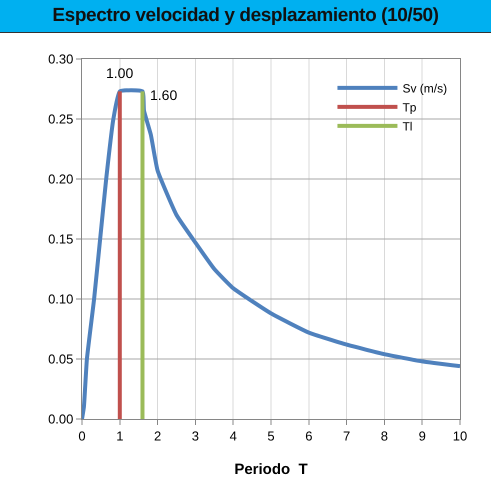  Describe the element at coordinates (61, 119) in the screenshot. I see `y-tick-label: 0.25` at that location.